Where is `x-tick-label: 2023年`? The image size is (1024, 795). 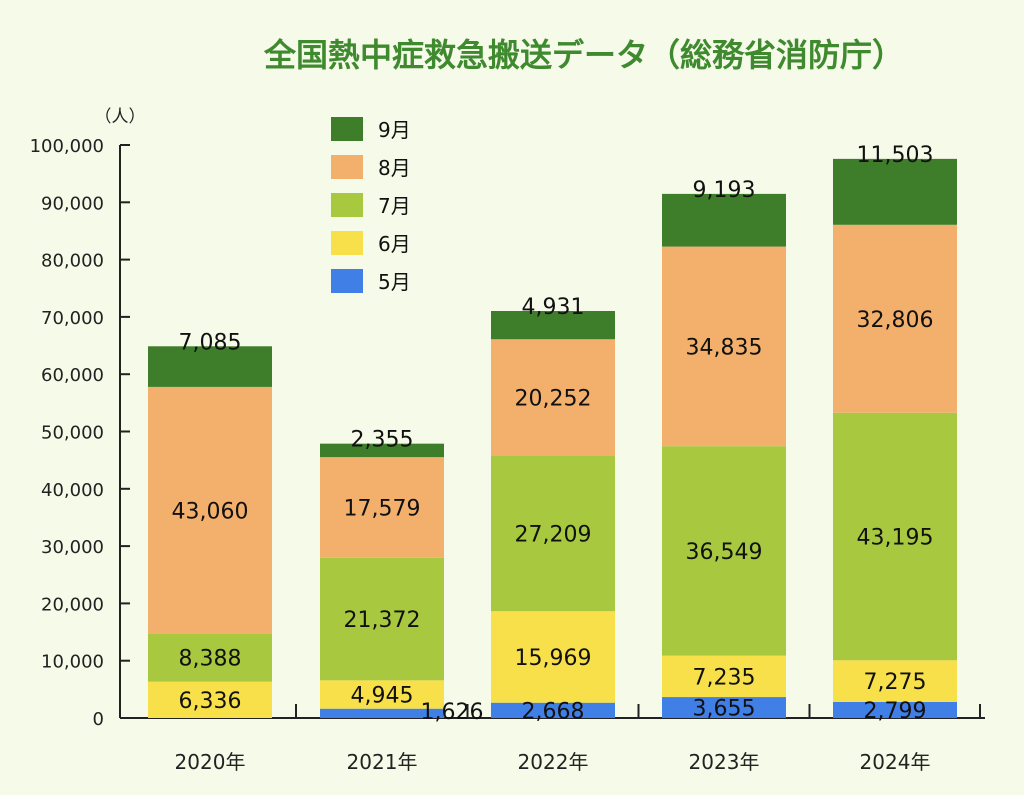 x-tick-label: 2023年 is located at coordinates (724, 762).